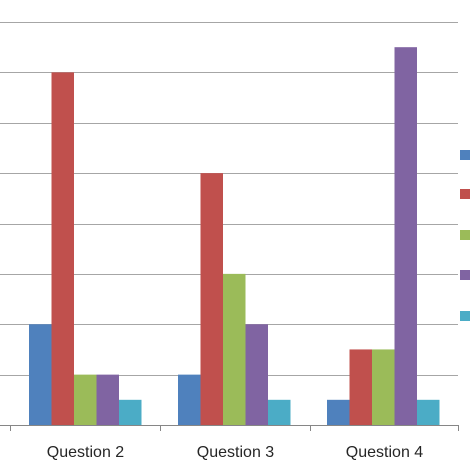 The image size is (474, 474). I want to click on x-tick-label: Question 4, so click(384, 452).